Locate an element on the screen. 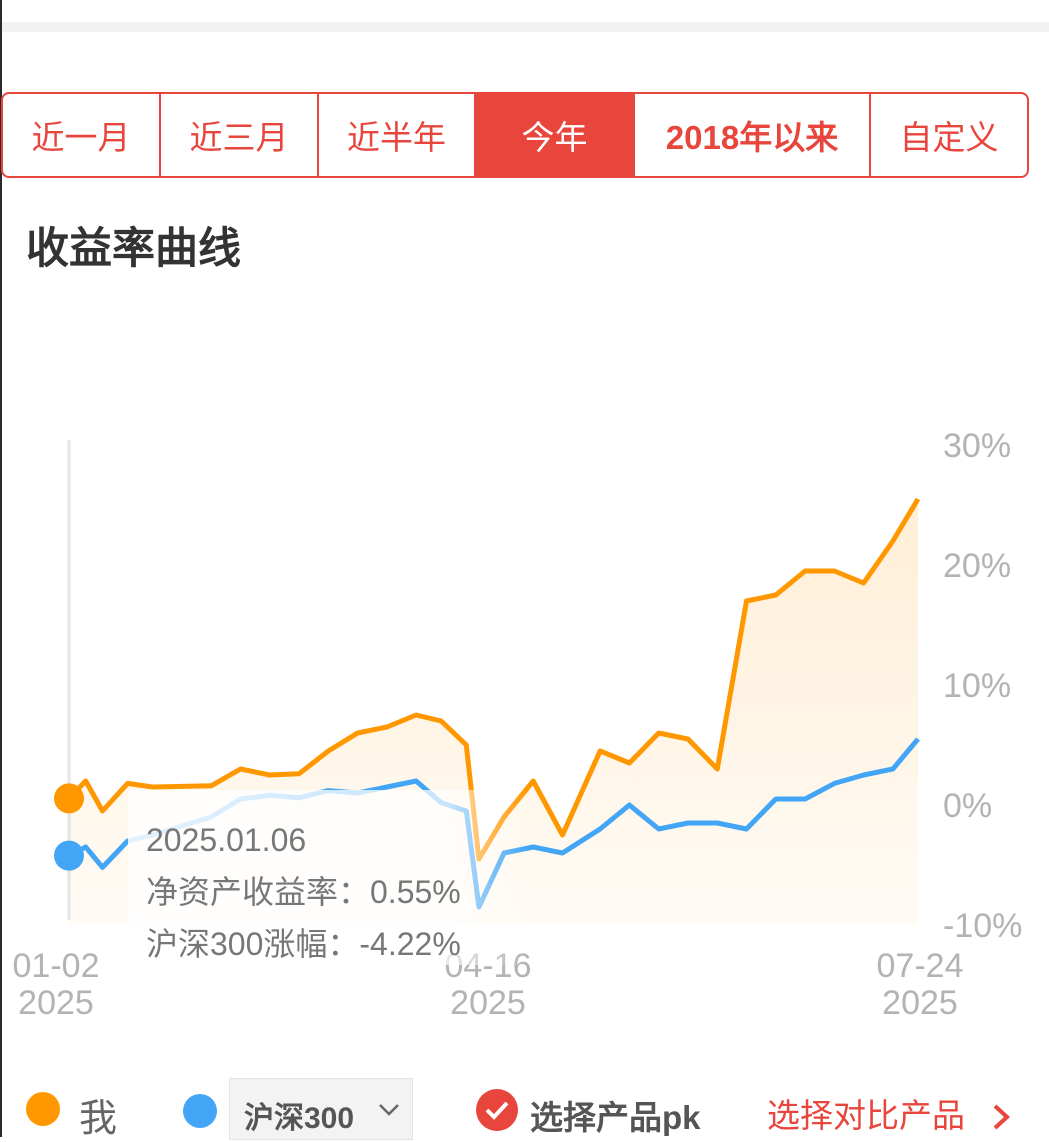 This screenshot has width=1049, height=1142. period-tabs: 近一月 近三月 近半年 今年 2018年以来 自定义 is located at coordinates (515, 135).